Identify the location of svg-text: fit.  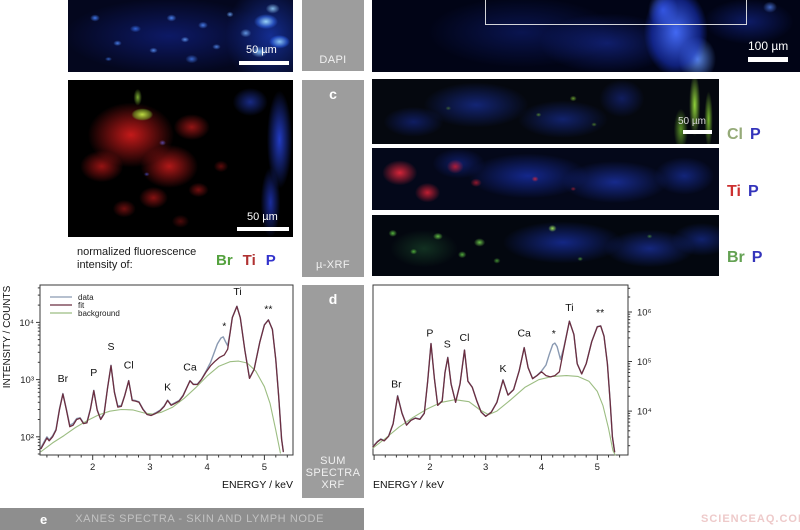
(81, 305).